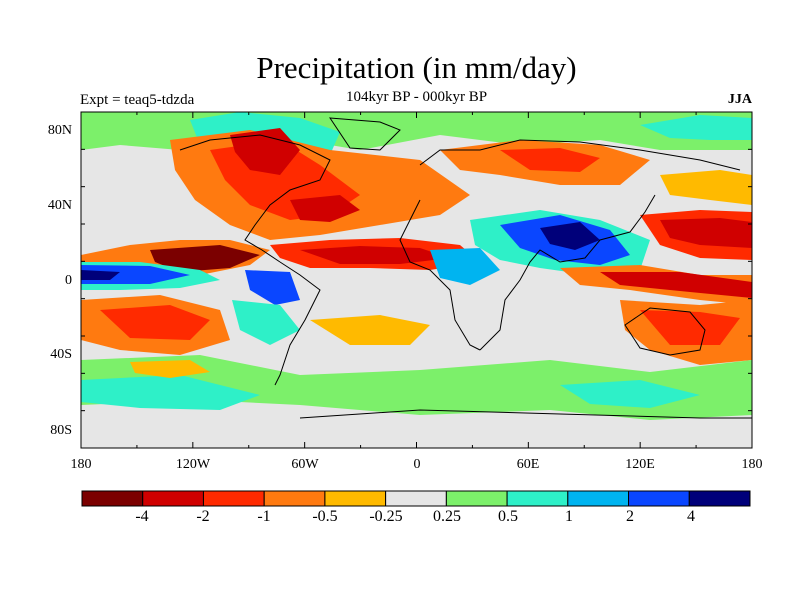 The height and width of the screenshot is (600, 800). What do you see at coordinates (416, 97) in the screenshot?
I see `map-subtitle: 104kyr BP - 000kyr BP` at bounding box center [416, 97].